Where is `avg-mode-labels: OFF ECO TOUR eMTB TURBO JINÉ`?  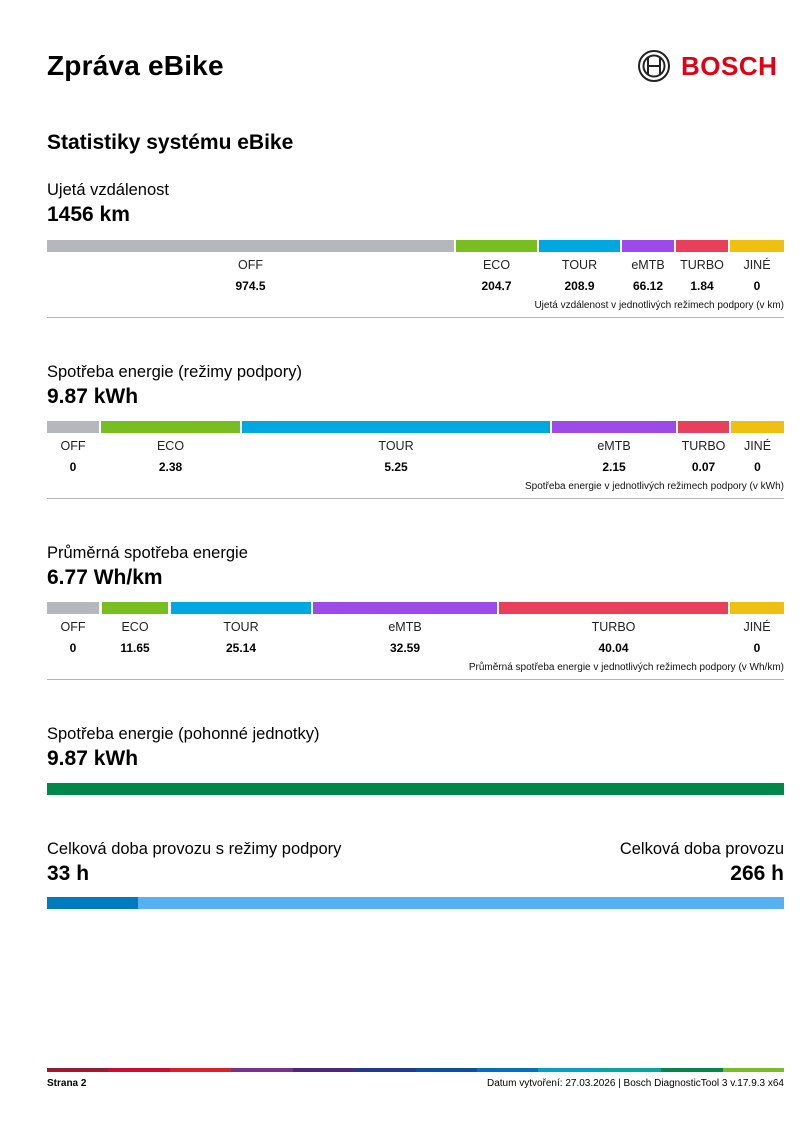 avg-mode-labels: OFF ECO TOUR eMTB TURBO JINÉ is located at coordinates (415, 628).